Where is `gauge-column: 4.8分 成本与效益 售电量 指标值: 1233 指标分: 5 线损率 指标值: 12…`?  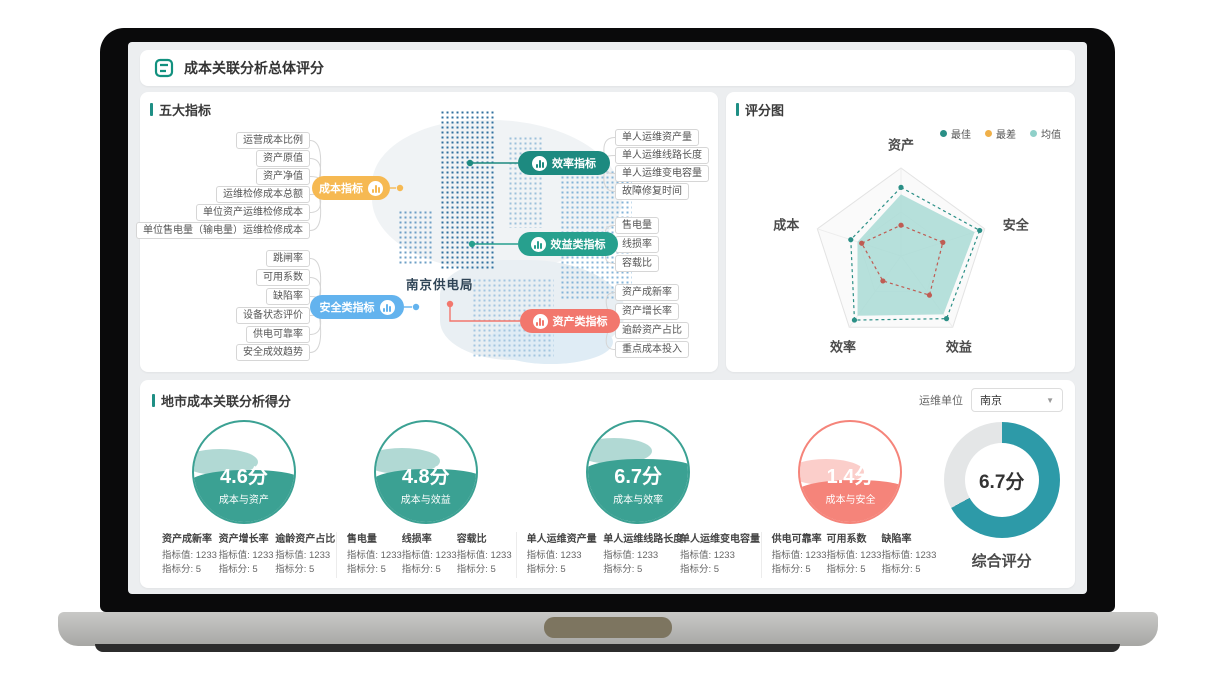 gauge-column: 4.8分 成本与效益 售电量 指标值: 1233 指标分: 5 线损率 指标值: 12… is located at coordinates (425, 497).